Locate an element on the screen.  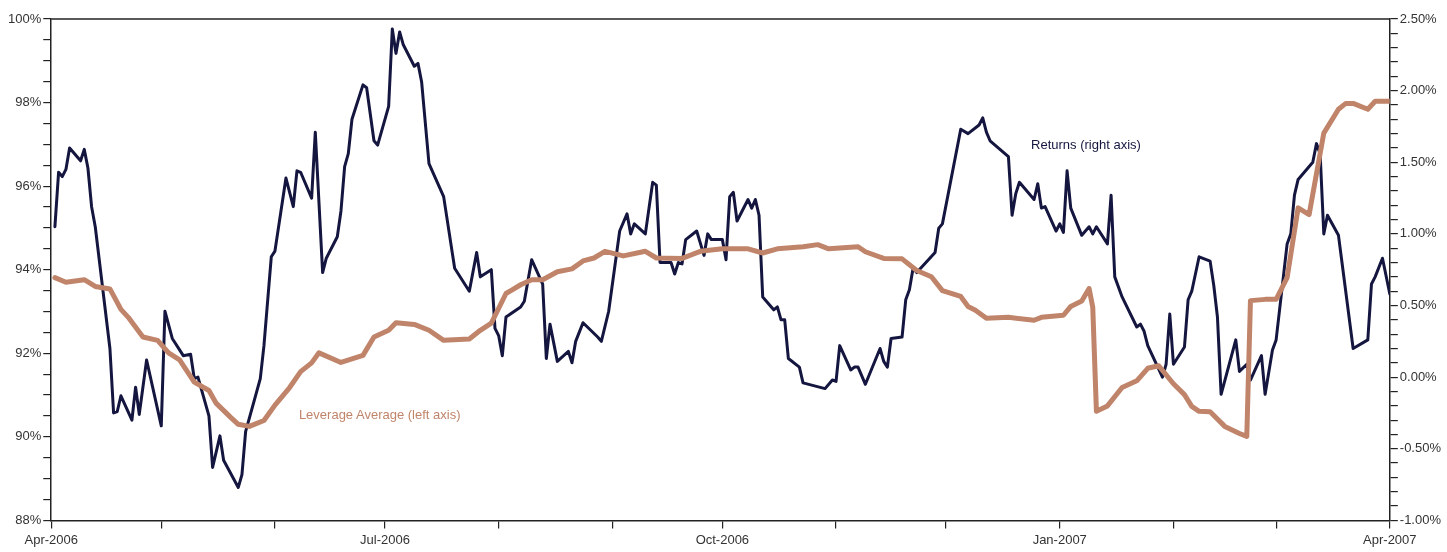
y-tick-label: 96% is located at coordinates (28, 185).